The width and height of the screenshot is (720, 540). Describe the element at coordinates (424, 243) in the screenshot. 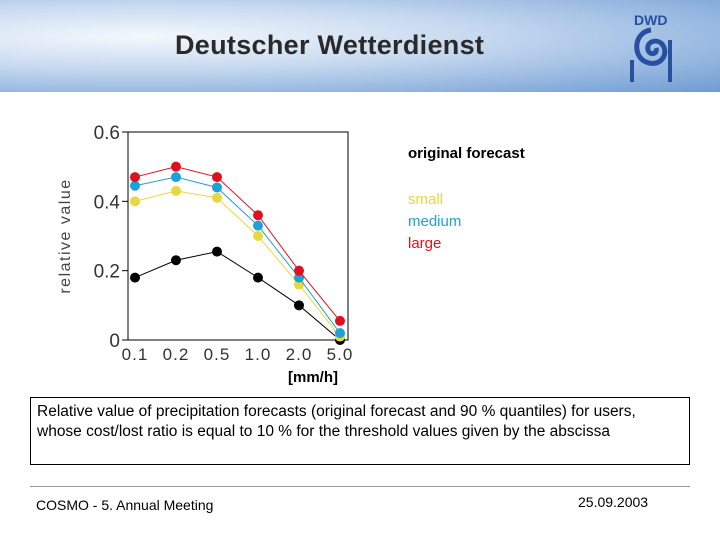

I see `legend-label: large` at that location.